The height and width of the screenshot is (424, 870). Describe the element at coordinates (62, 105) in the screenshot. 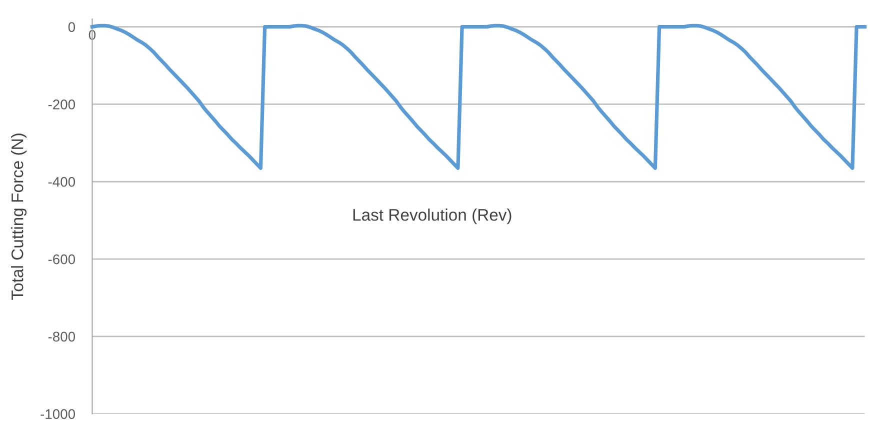

I see `y-tick-label: -200` at that location.